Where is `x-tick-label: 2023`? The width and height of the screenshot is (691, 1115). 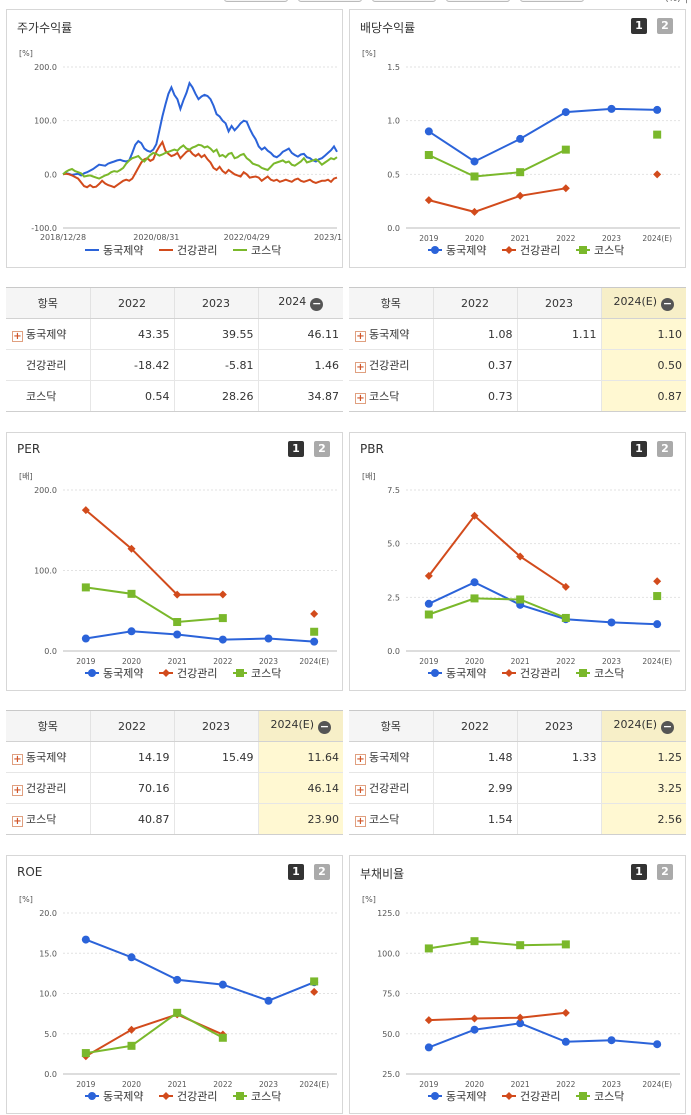 x-tick-label: 2023 is located at coordinates (268, 661).